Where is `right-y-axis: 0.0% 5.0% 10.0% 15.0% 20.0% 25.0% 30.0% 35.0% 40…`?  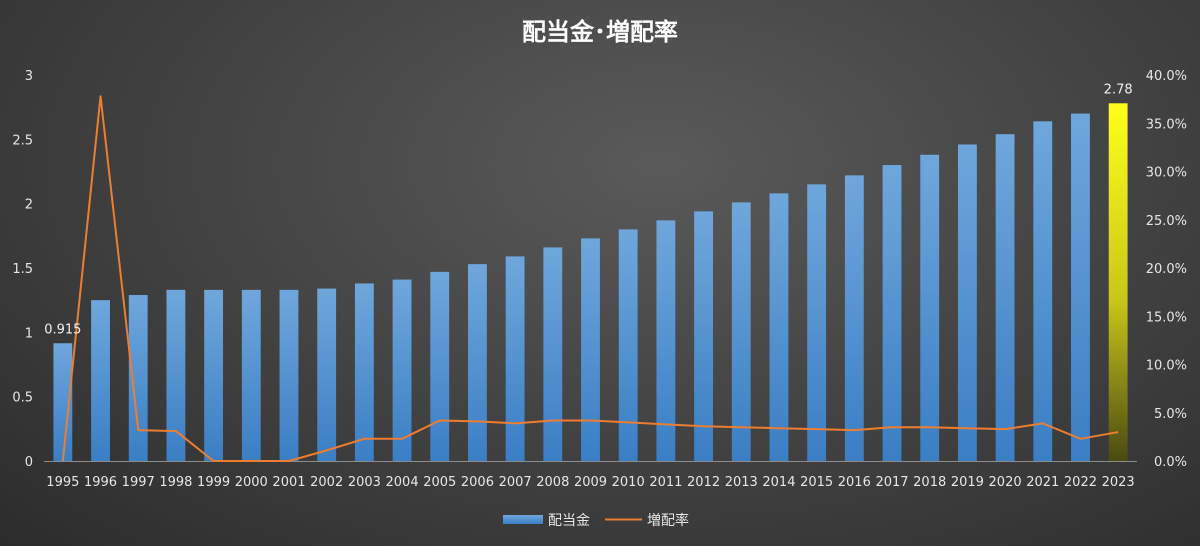 right-y-axis: 0.0% 5.0% 10.0% 15.0% 20.0% 25.0% 30.0% 35.0% 40… is located at coordinates (1166, 269).